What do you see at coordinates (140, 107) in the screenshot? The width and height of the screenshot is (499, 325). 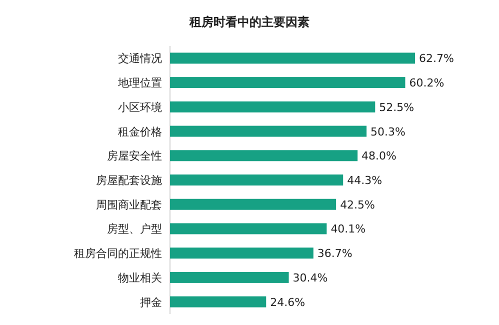 I see `y-tick-label: 小区环境` at bounding box center [140, 107].